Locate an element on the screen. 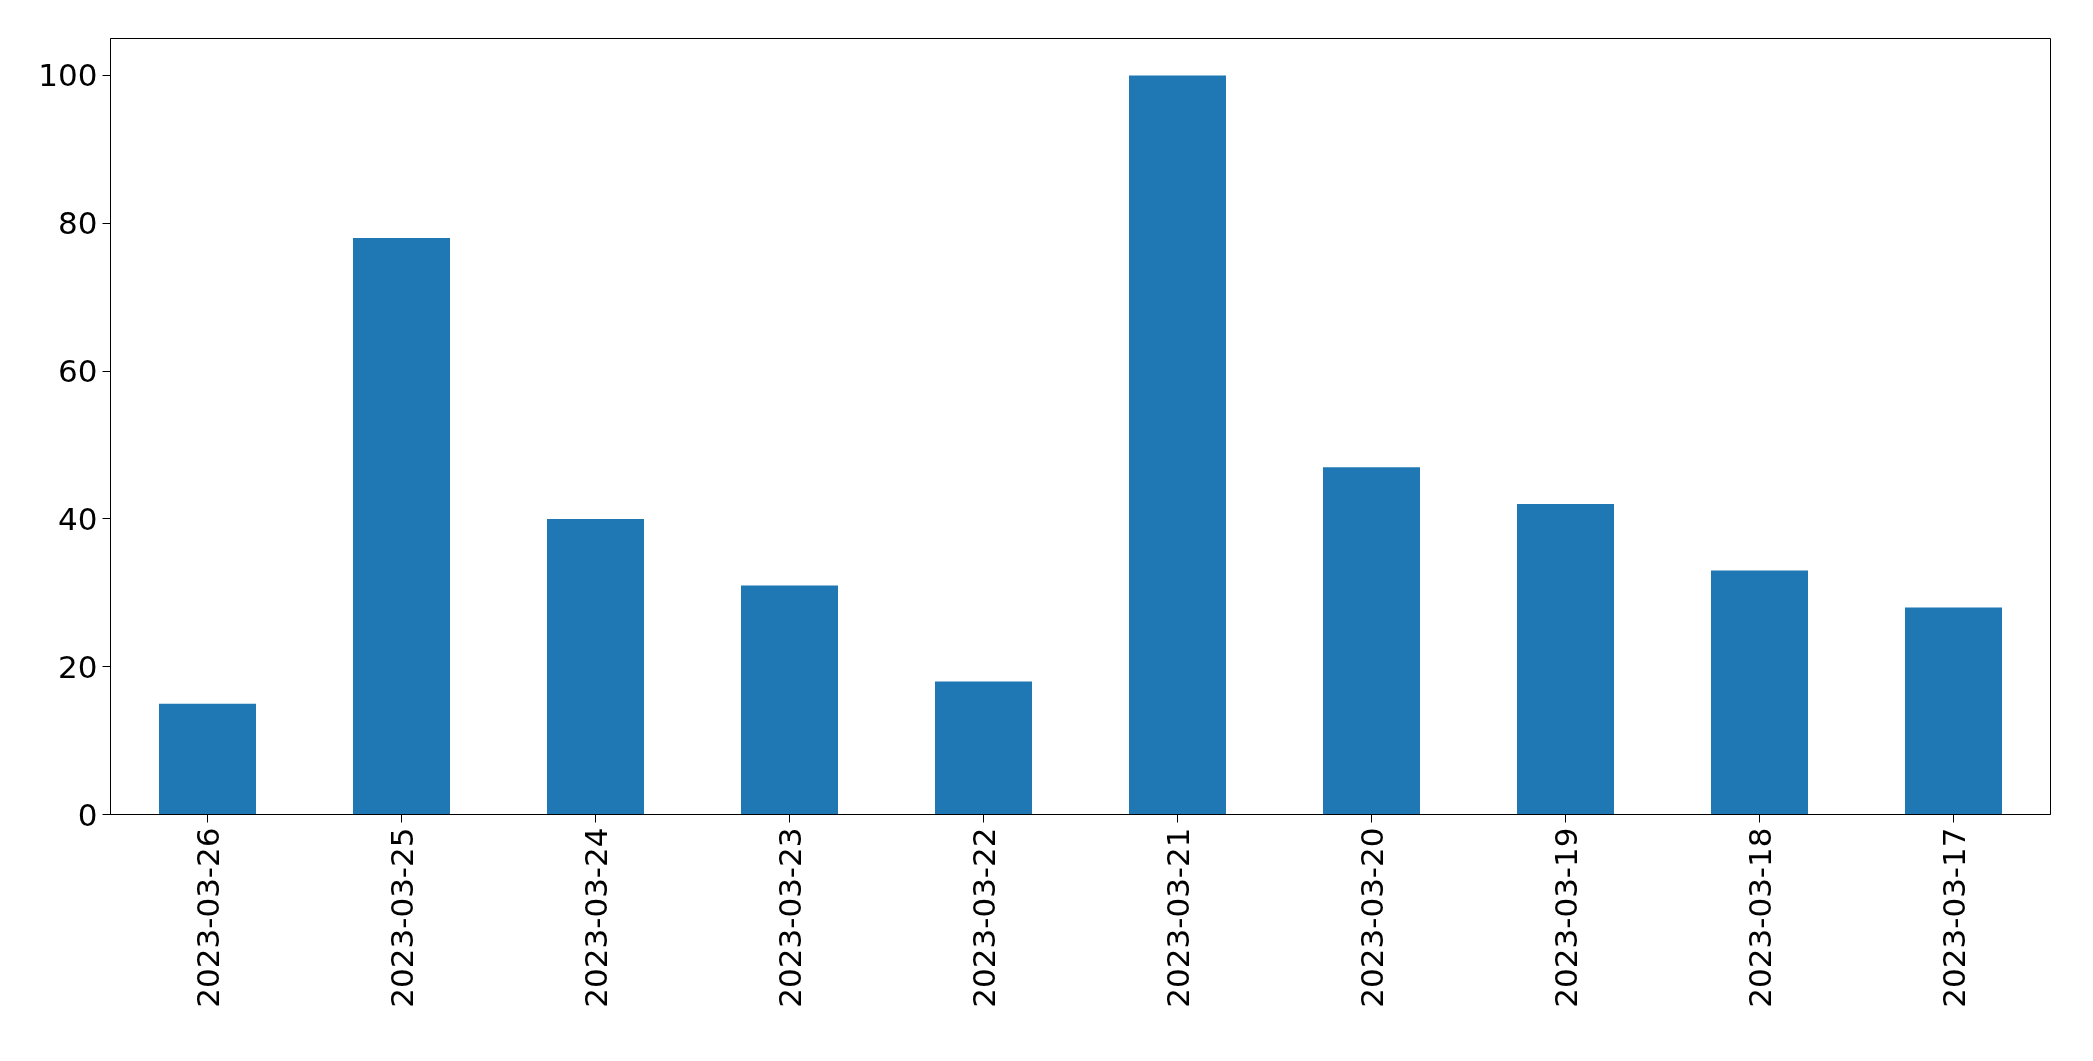 The width and height of the screenshot is (2093, 1061). x-tick-label: 2023-03-17 is located at coordinates (1953, 917).